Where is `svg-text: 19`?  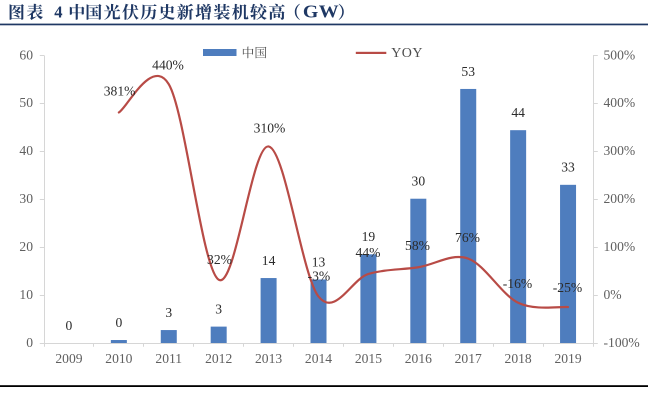
svg-text: 19 is located at coordinates (369, 236).